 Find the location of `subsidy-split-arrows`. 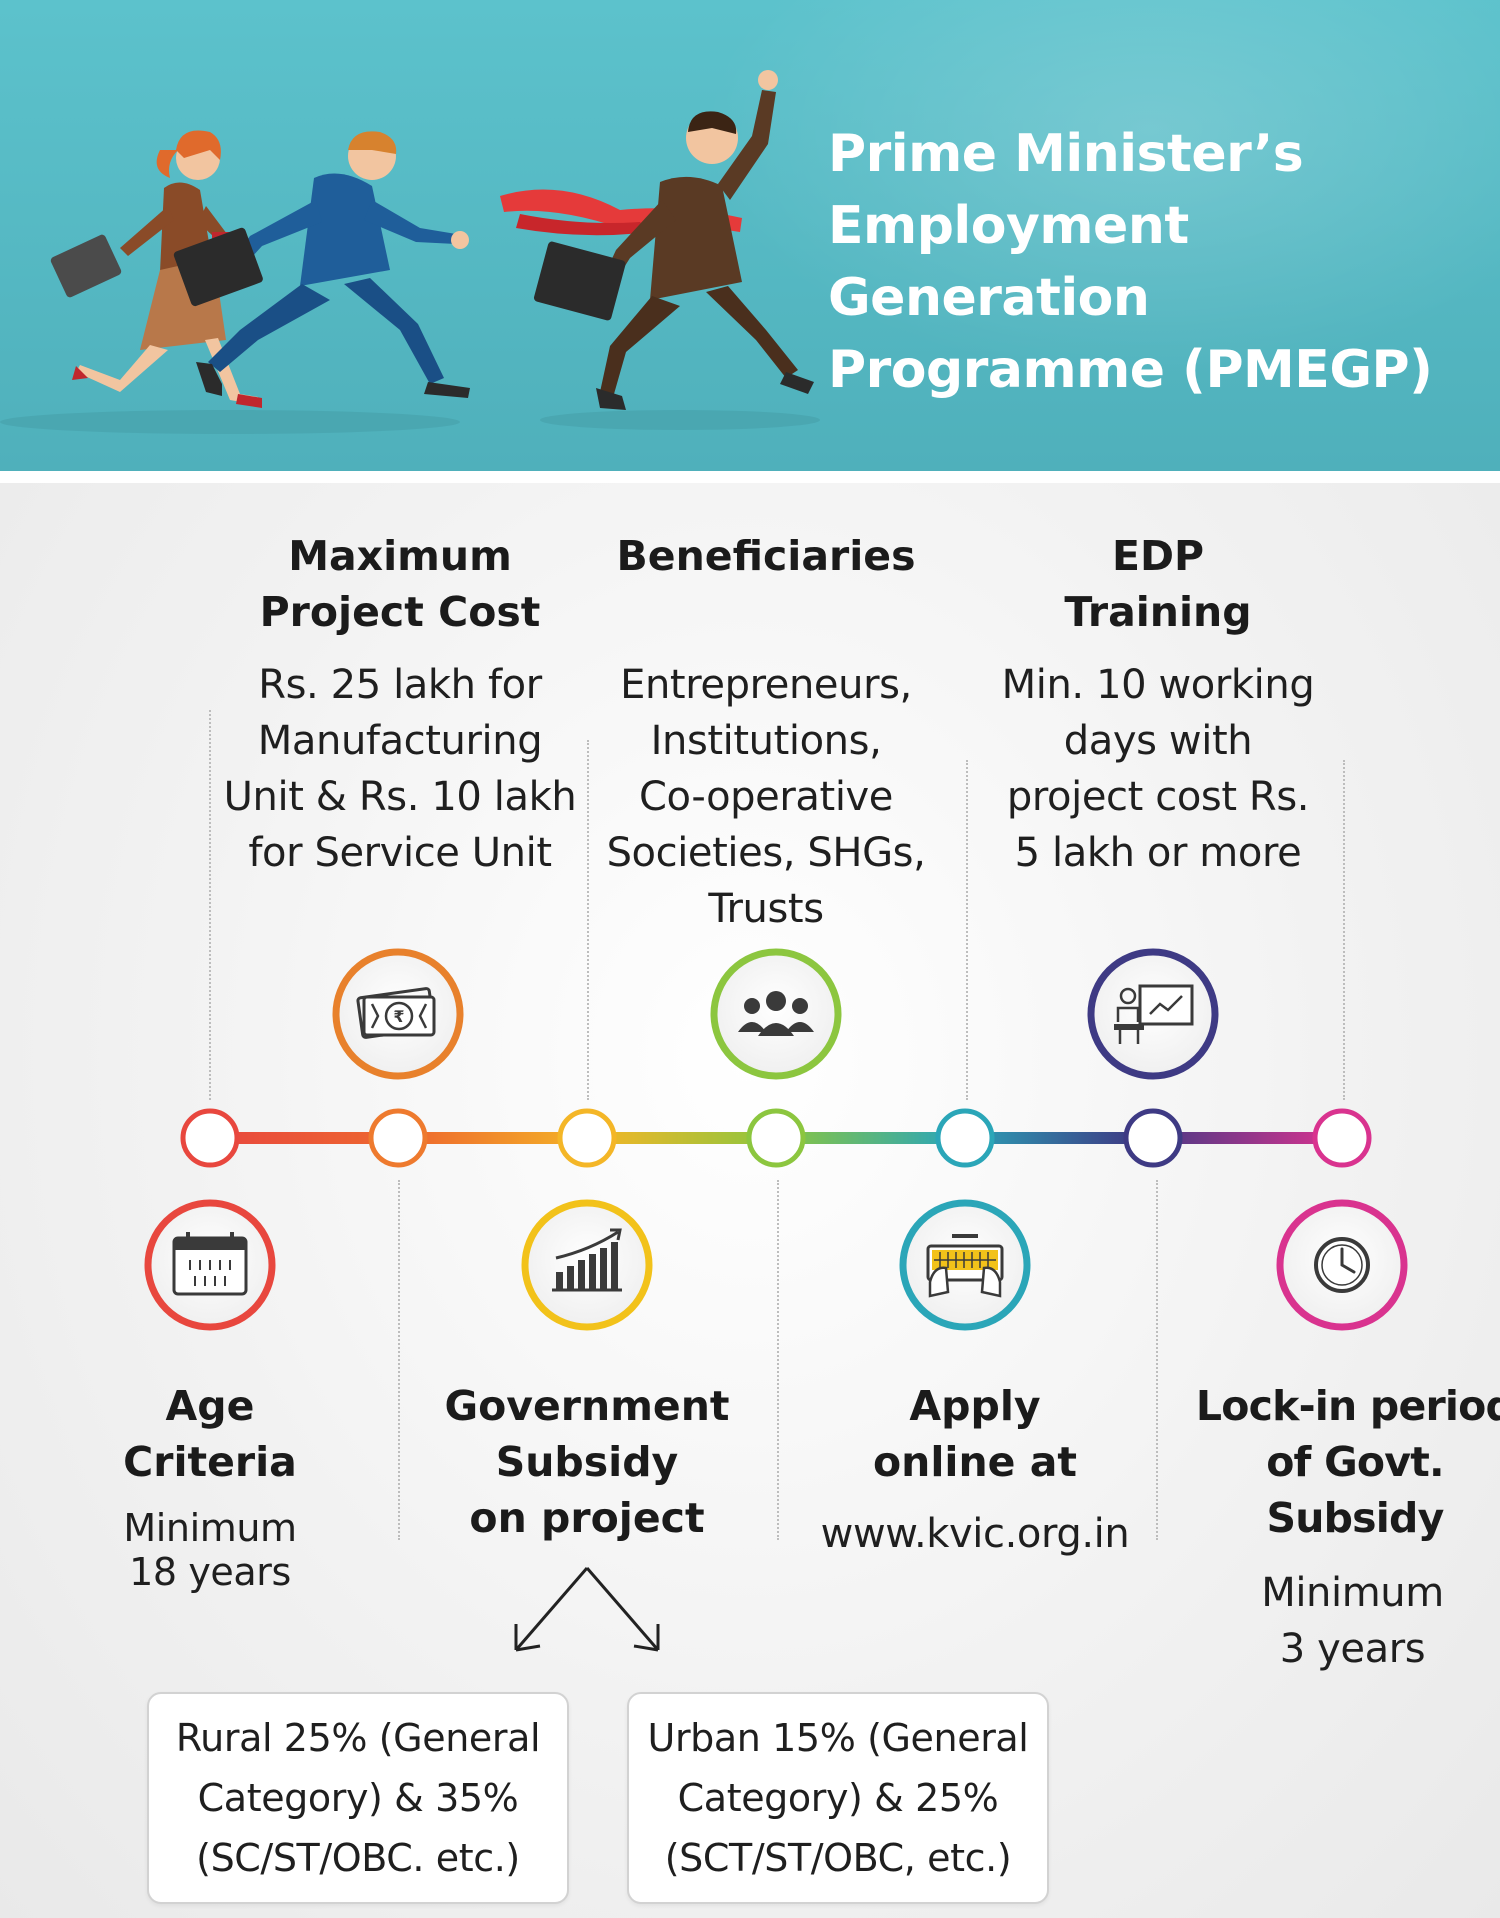

subsidy-split-arrows is located at coordinates (587, 1609).